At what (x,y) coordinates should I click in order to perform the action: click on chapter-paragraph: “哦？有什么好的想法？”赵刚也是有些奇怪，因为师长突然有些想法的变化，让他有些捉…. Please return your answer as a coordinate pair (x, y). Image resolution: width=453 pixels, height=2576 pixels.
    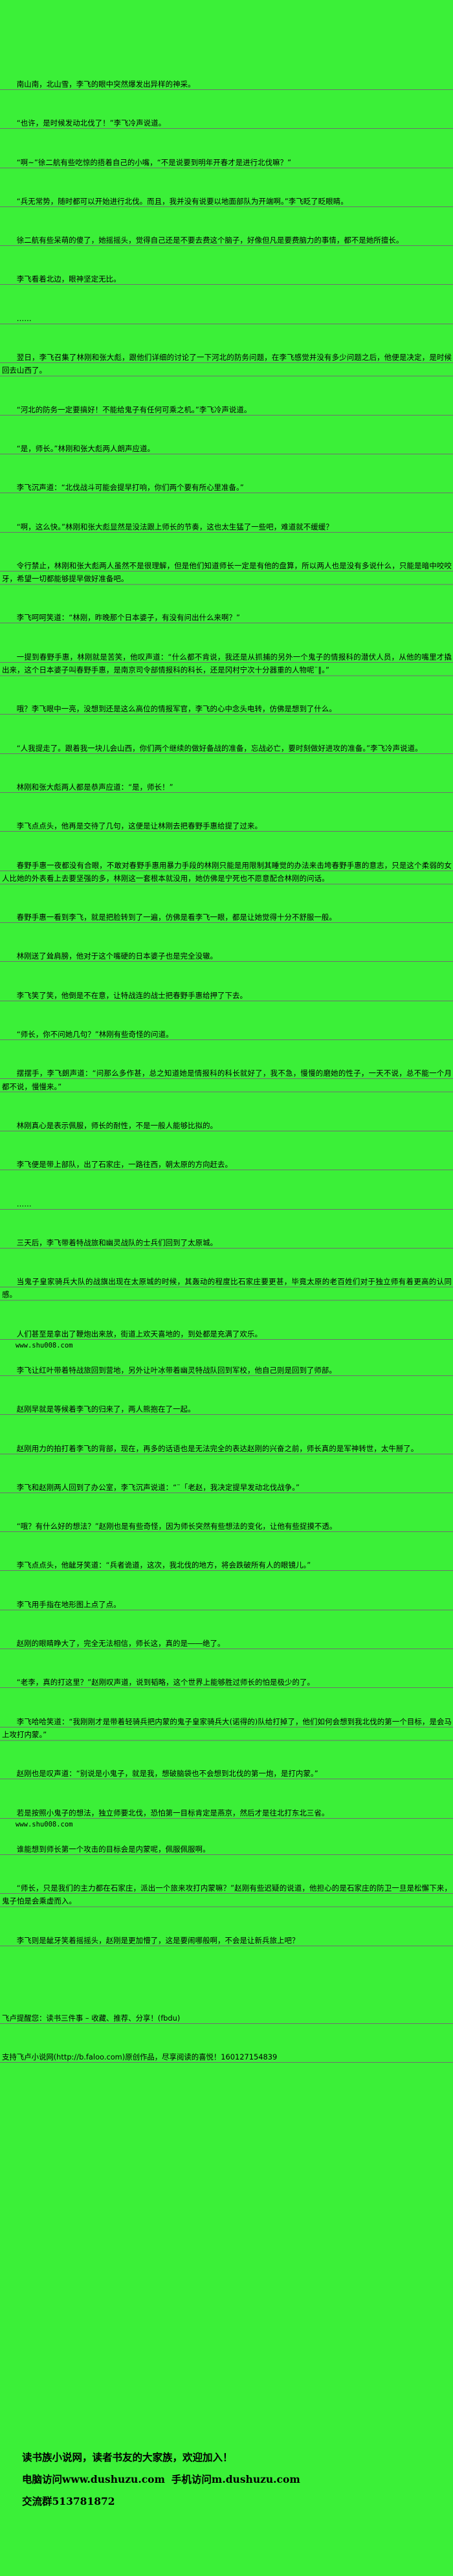
    Looking at the image, I should click on (226, 1526).